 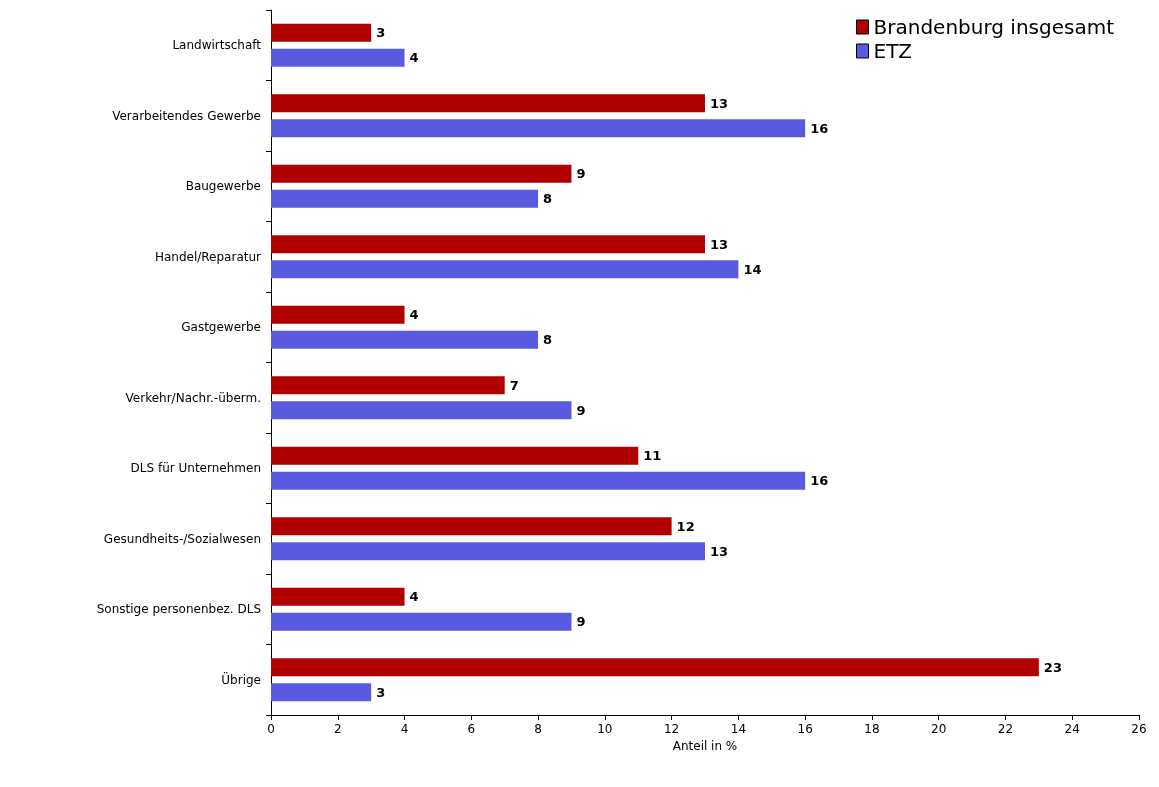 I want to click on data-label: 7, so click(x=514, y=385).